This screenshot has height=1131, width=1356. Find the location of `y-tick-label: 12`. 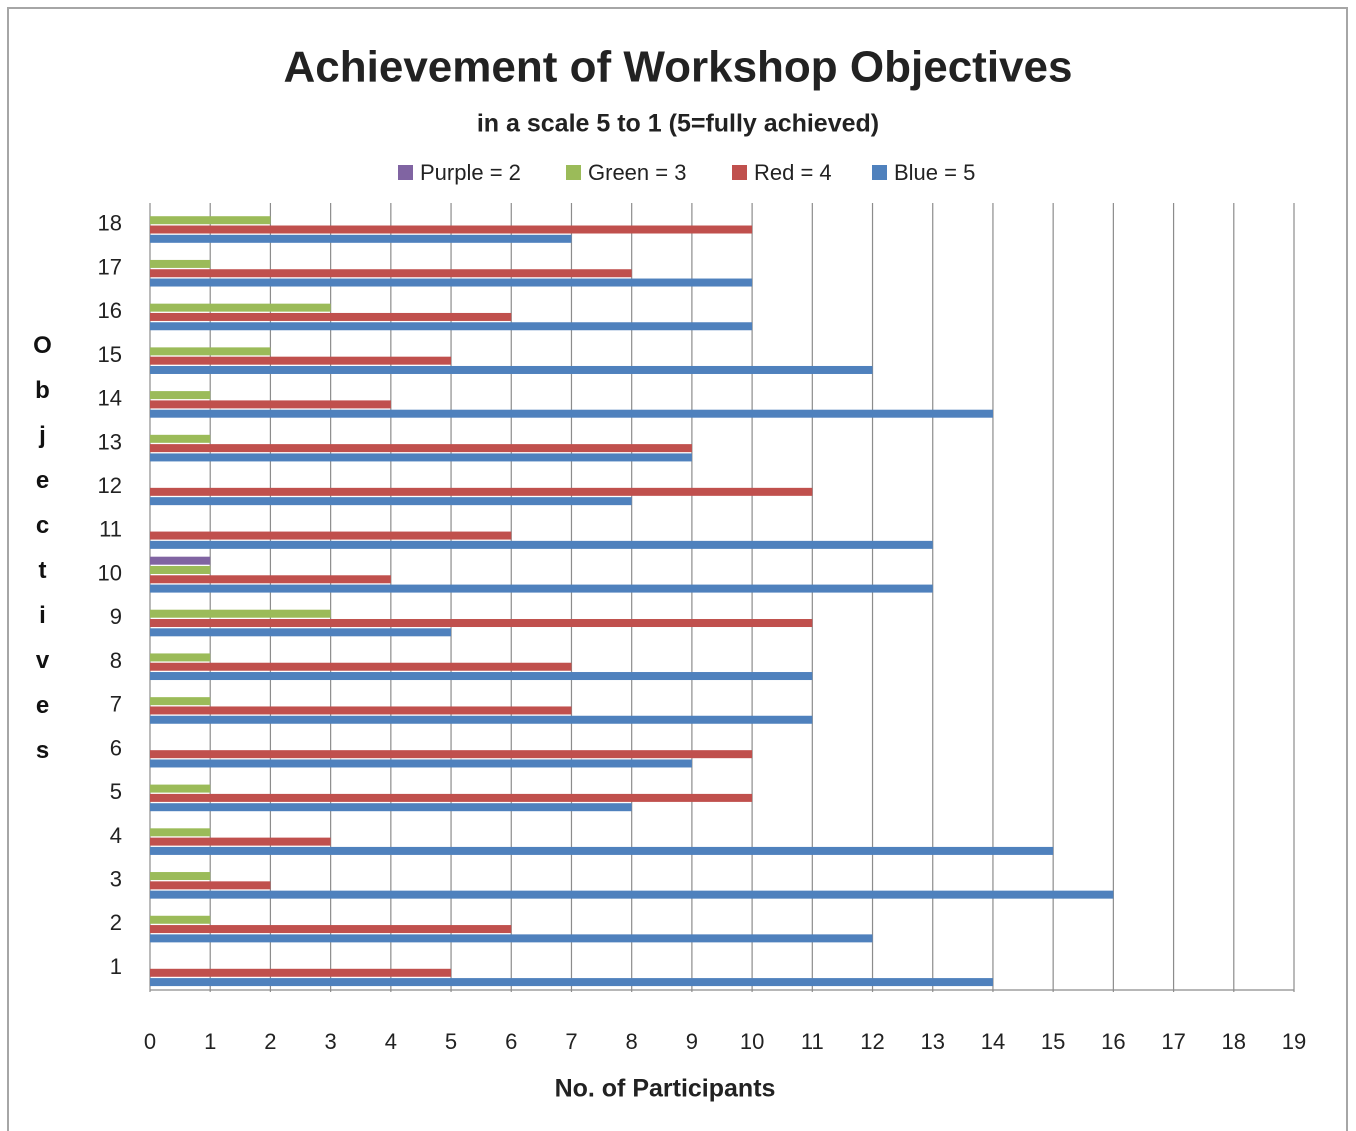

y-tick-label: 12 is located at coordinates (110, 485).